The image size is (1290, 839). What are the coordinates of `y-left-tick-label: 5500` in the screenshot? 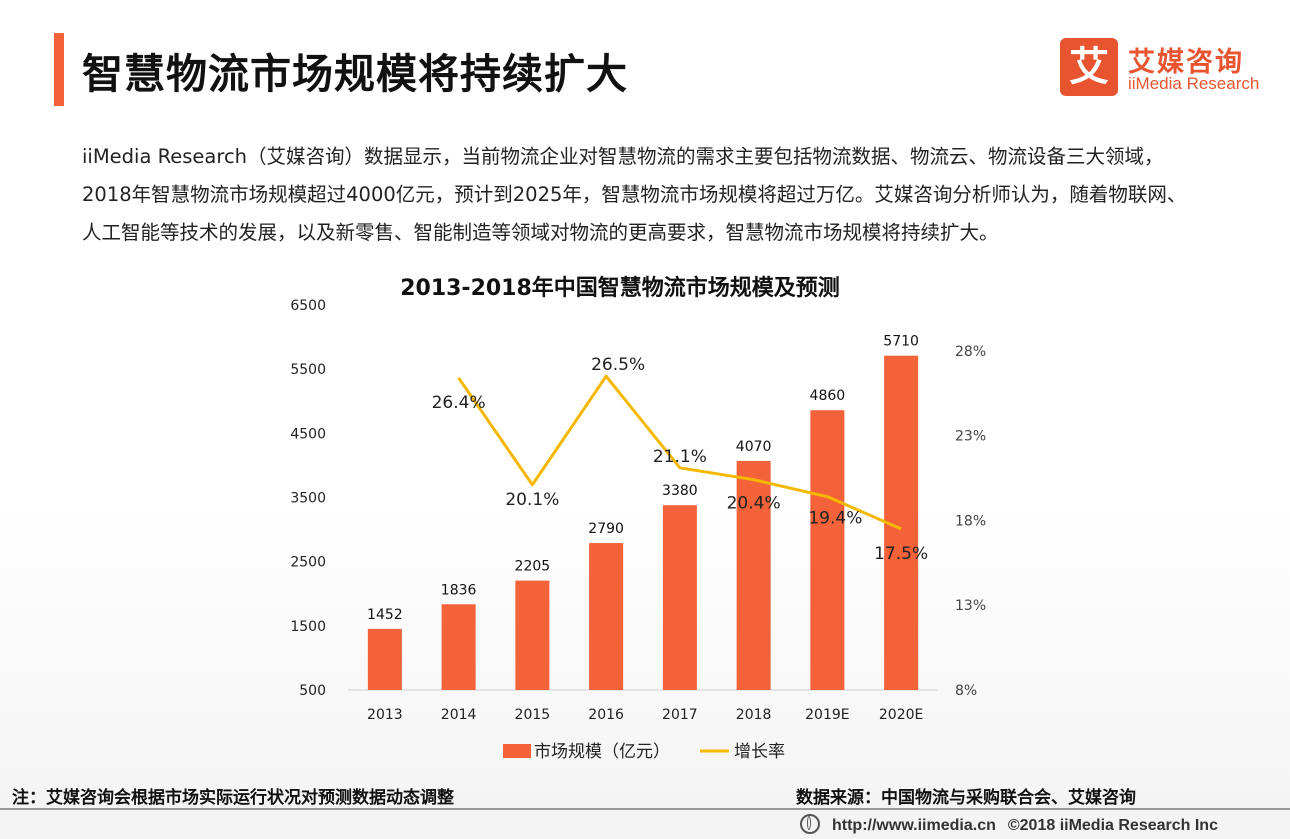 It's located at (308, 370).